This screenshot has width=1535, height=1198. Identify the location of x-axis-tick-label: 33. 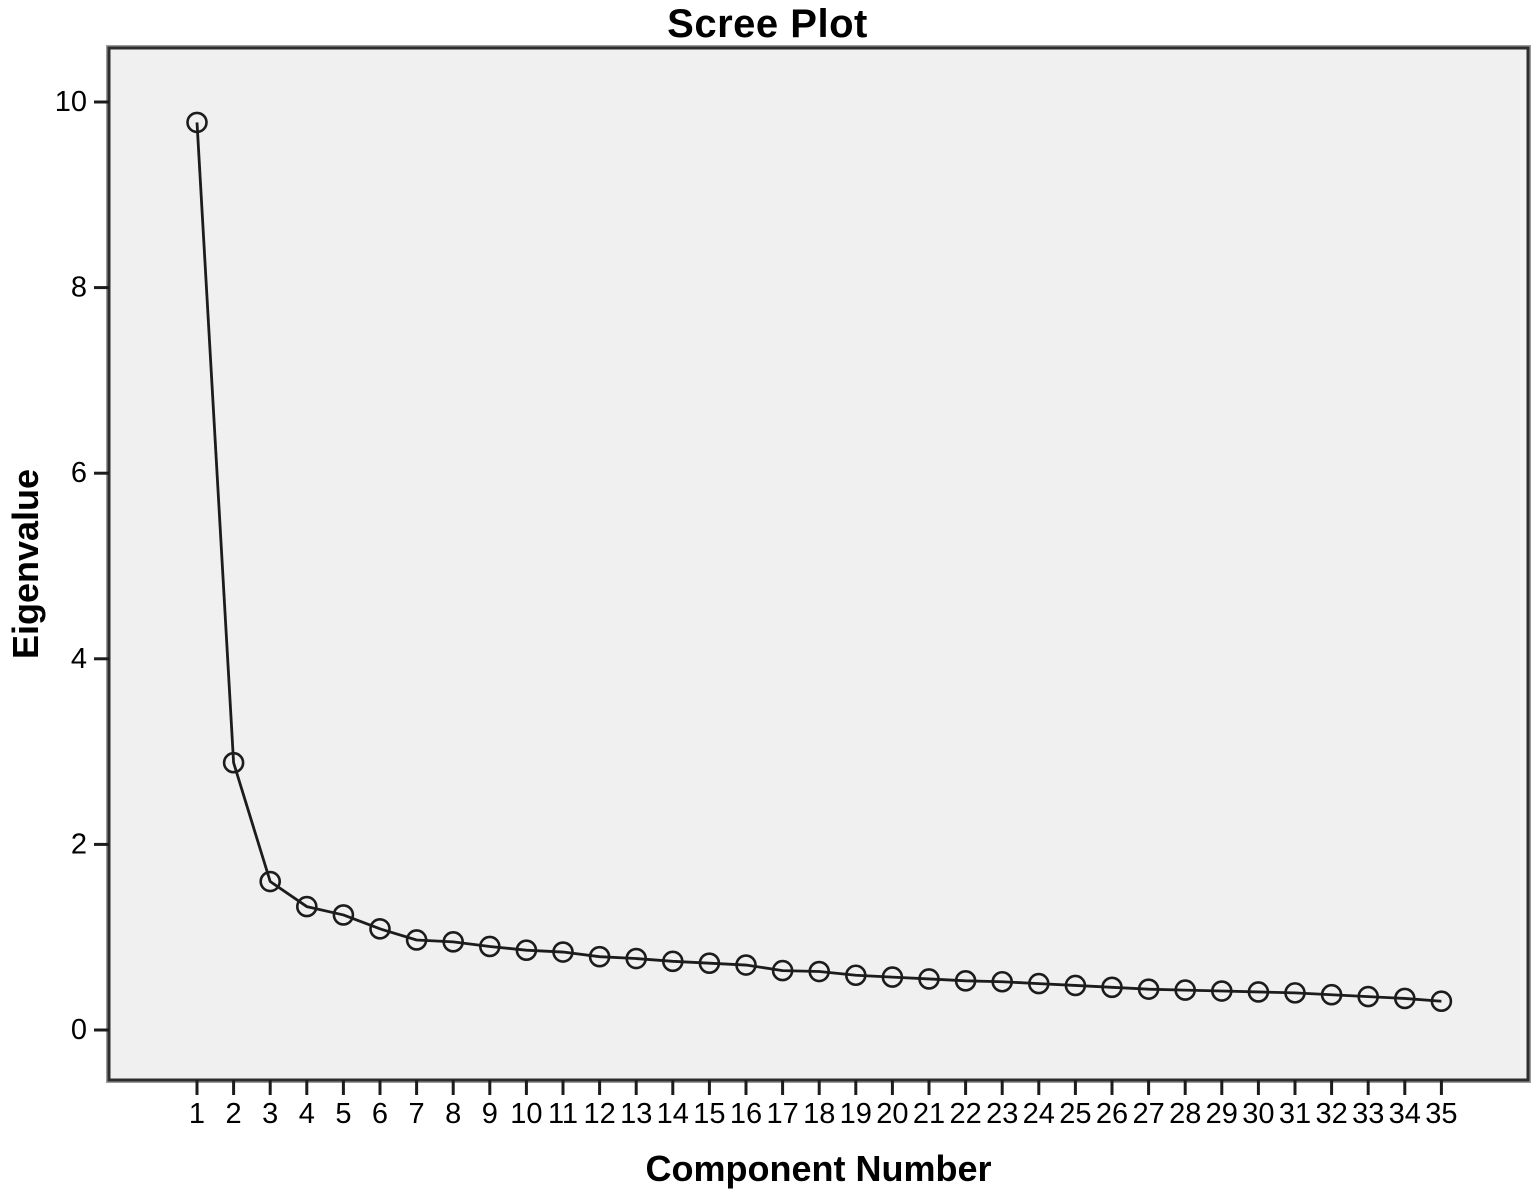
(1368, 1114).